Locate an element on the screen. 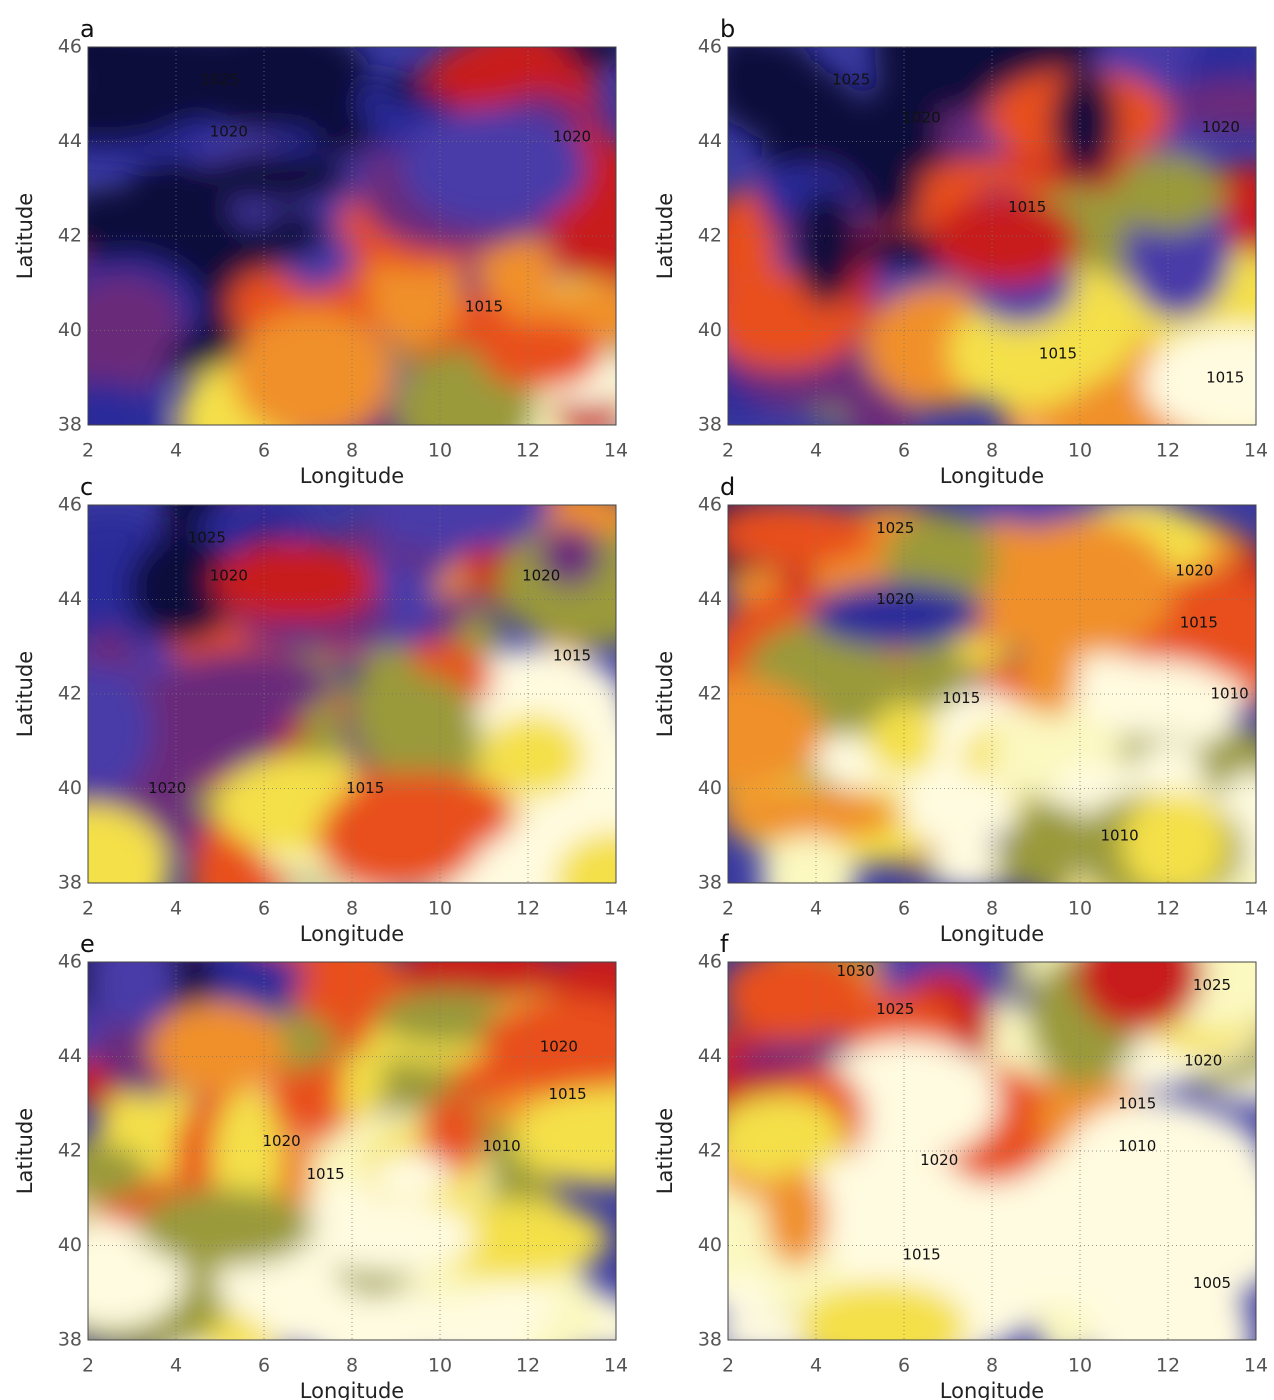 Image resolution: width=1274 pixels, height=1400 pixels. panel-label: c is located at coordinates (86, 487).